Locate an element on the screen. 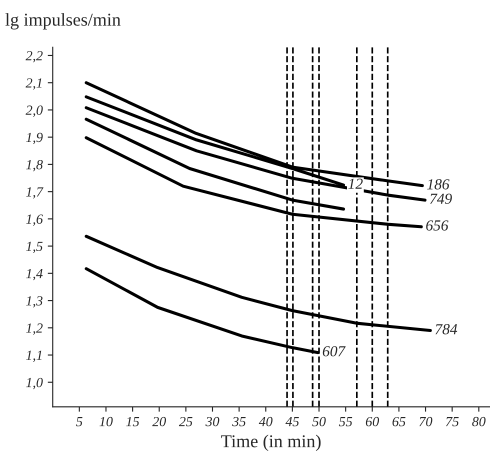 The width and height of the screenshot is (502, 473). series-label: 749 is located at coordinates (441, 199).